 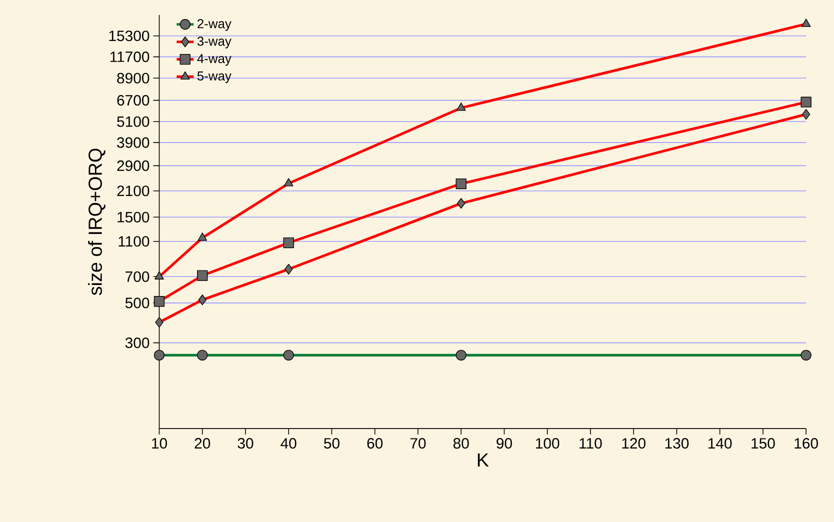 I want to click on y-tick-label: 15300, so click(x=129, y=36).